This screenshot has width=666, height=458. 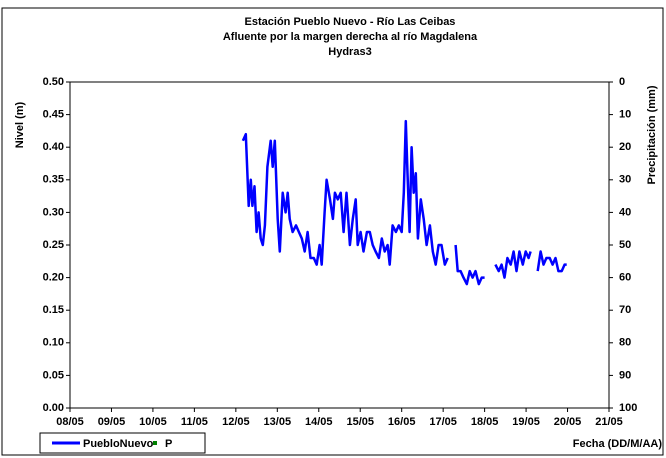 What do you see at coordinates (53, 180) in the screenshot?
I see `y-tick-label: 0.35` at bounding box center [53, 180].